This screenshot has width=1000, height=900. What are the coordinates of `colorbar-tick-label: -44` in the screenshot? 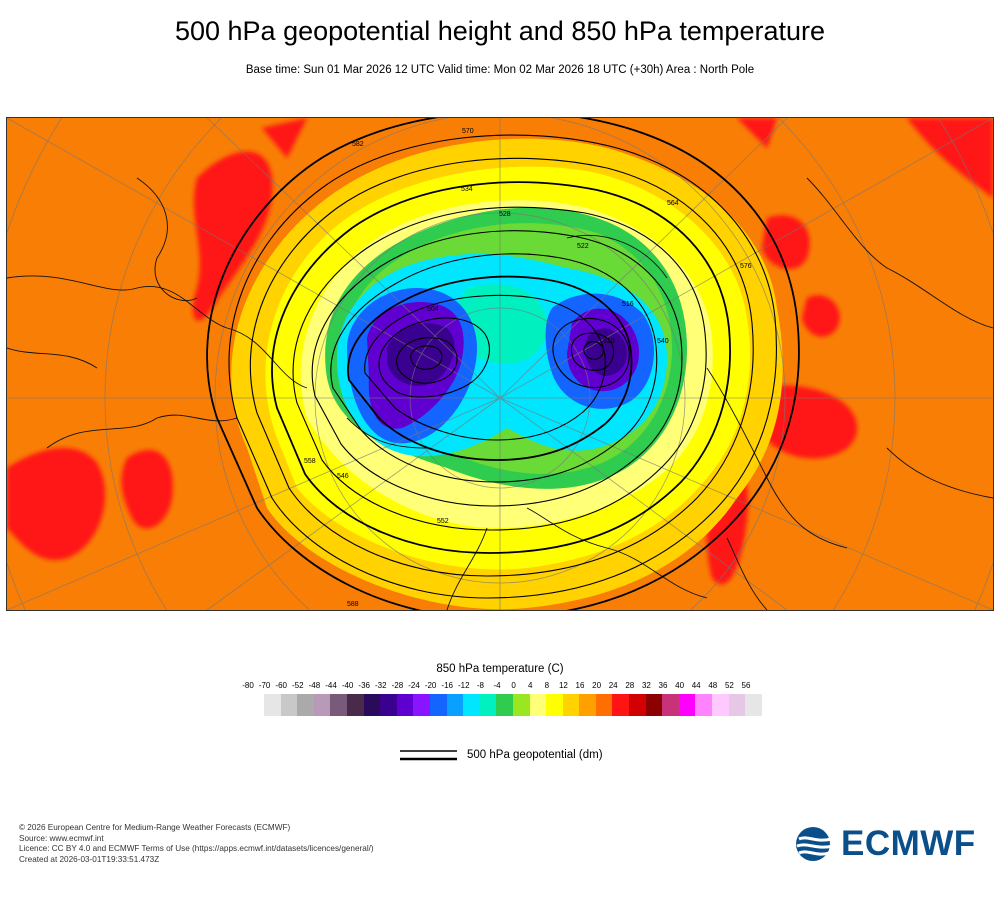 It's located at (331, 685).